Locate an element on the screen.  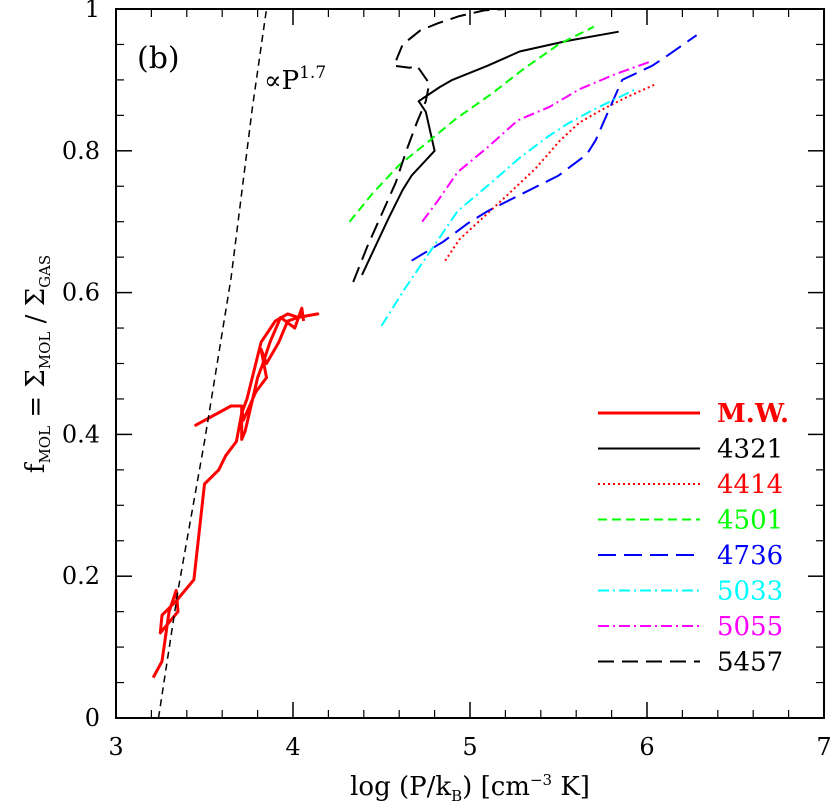
x-axis-label: log (P/kB) [cm−3 K] is located at coordinates (470, 788).